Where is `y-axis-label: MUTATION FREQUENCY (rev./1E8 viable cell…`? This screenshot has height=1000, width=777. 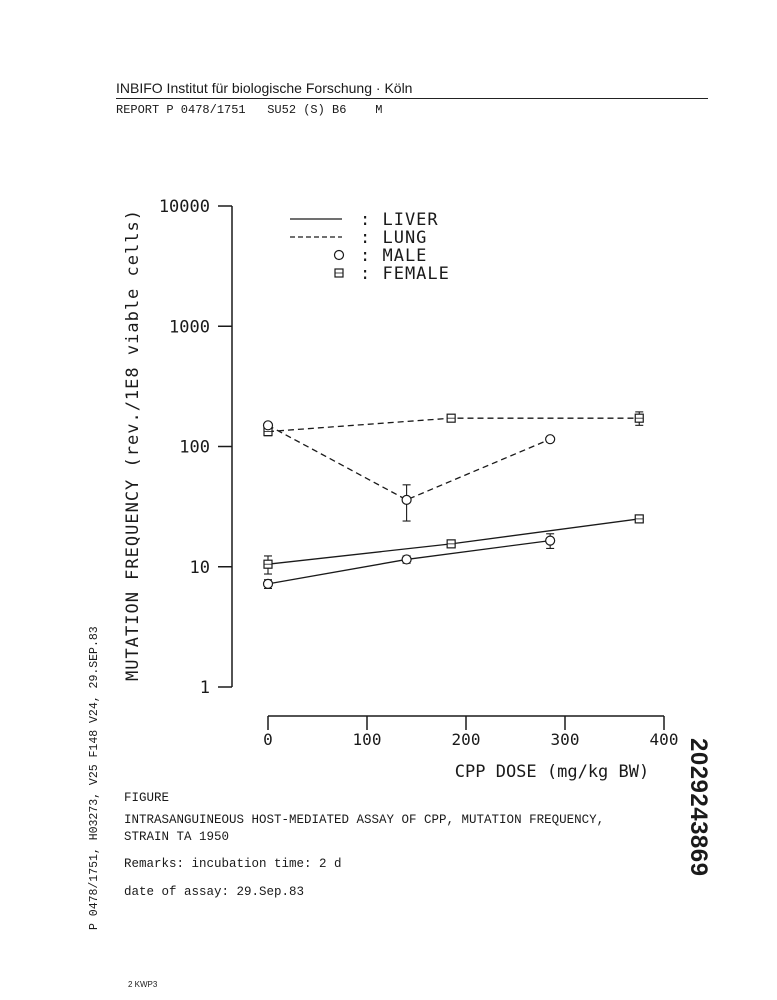 y-axis-label: MUTATION FREQUENCY (rev./1E8 viable cell… is located at coordinates (133, 445).